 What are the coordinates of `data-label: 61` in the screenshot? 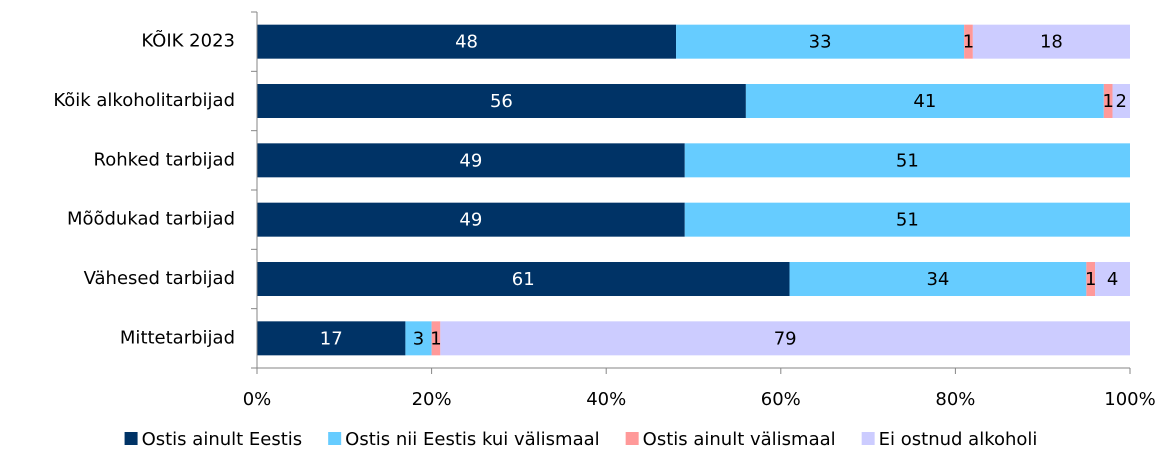 It's located at (523, 279).